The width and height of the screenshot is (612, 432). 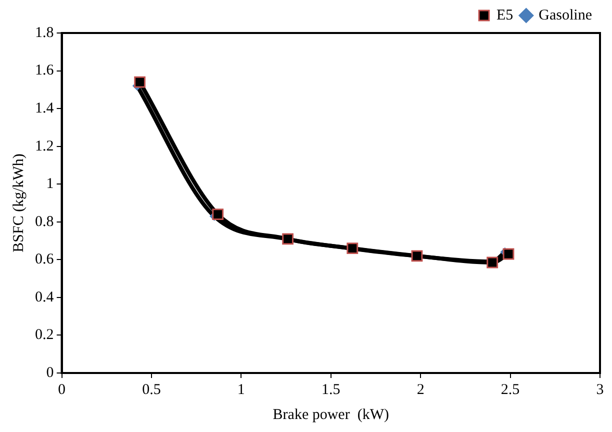 What do you see at coordinates (18, 203) in the screenshot?
I see `y-axis-title: BSFC (kg/kWh)` at bounding box center [18, 203].